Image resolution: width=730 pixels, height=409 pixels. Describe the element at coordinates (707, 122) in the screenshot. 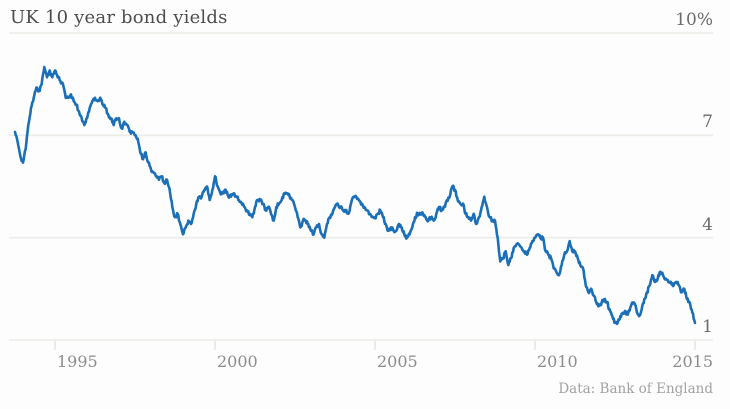

I see `y-axis-label-7: 7` at that location.